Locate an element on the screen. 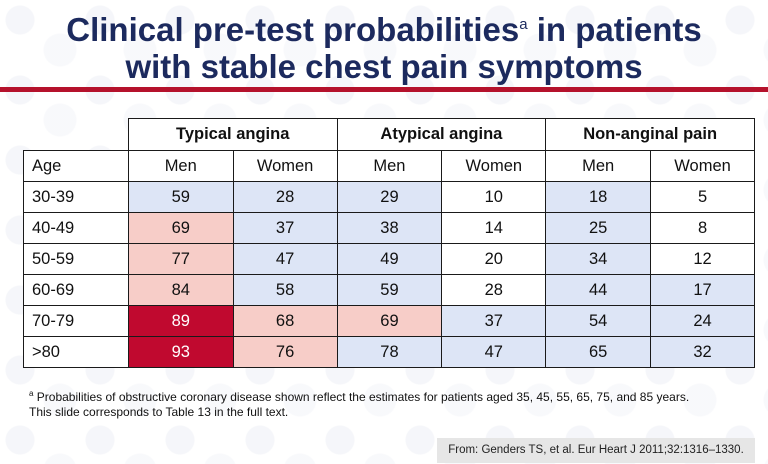  value-cell: 89 is located at coordinates (180, 321).